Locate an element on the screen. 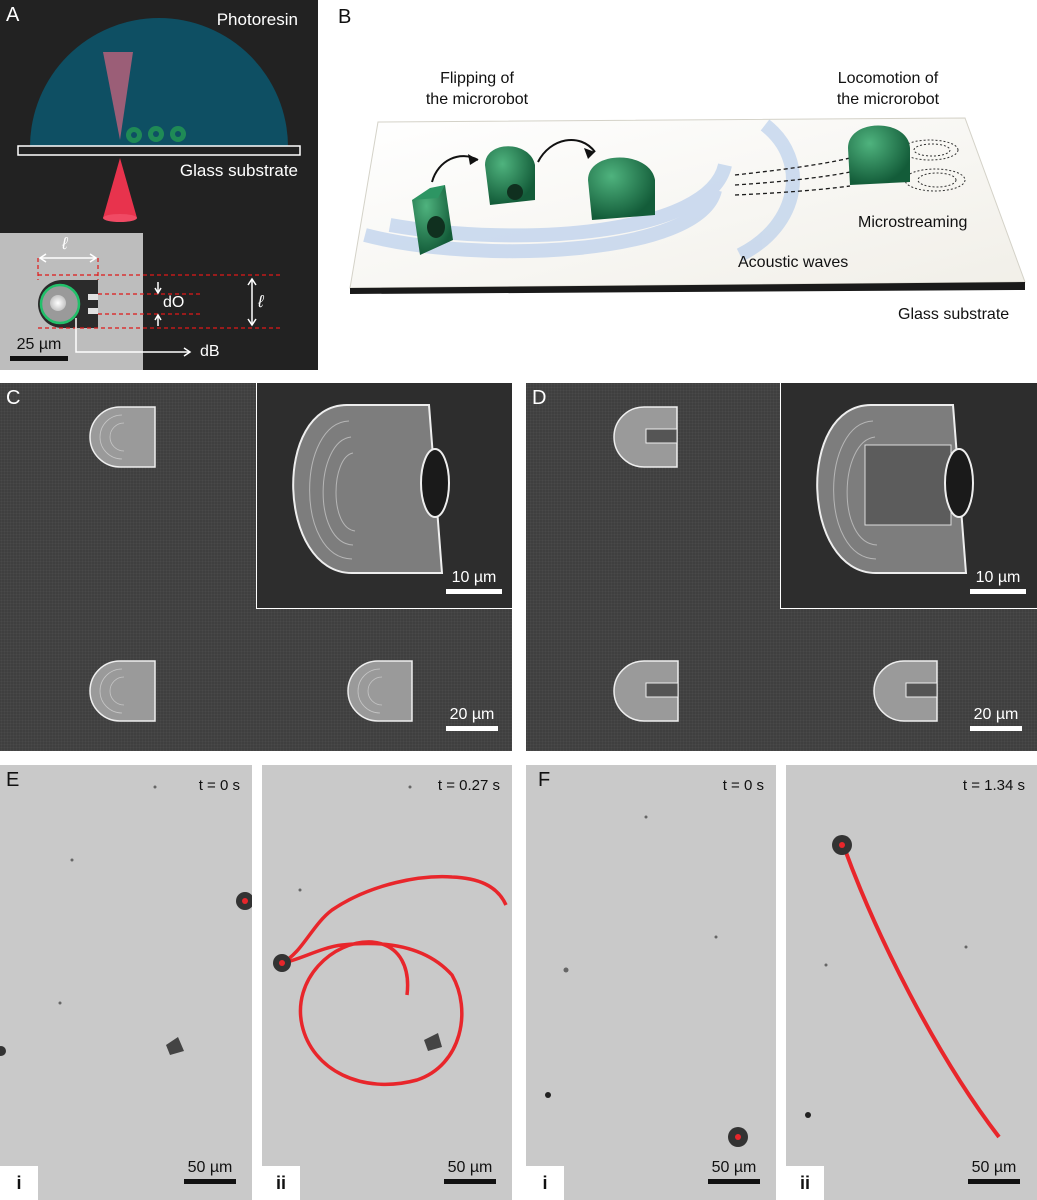  microscope-inset is located at coordinates (71, 301).